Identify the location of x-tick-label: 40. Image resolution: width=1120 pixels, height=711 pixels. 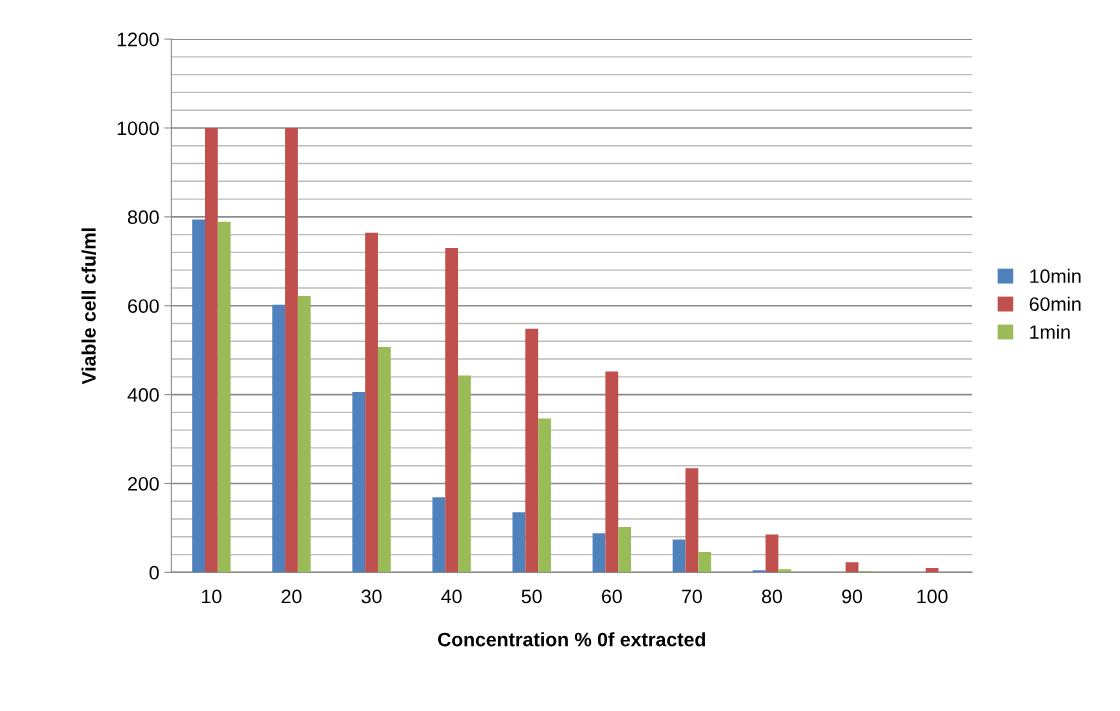
(451, 596).